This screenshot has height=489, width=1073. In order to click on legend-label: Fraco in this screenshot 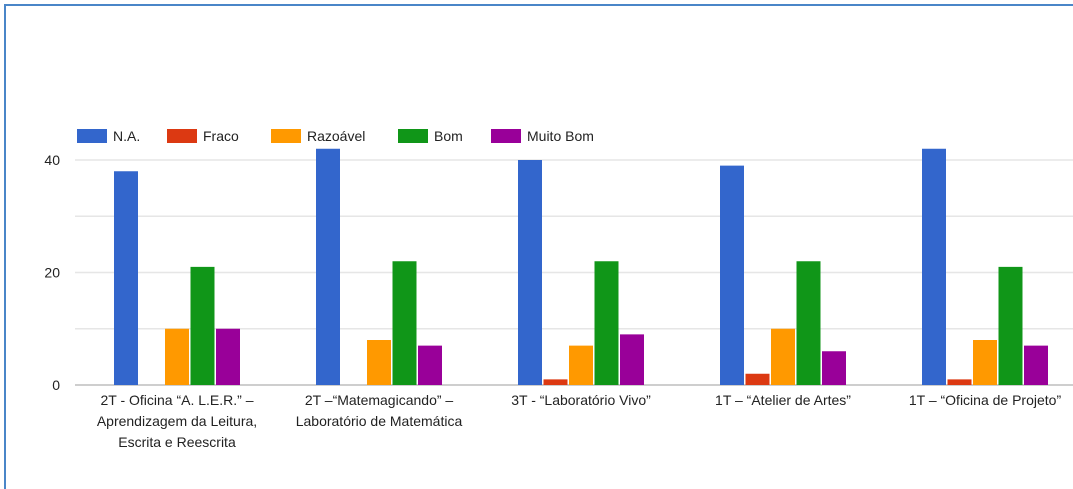, I will do `click(221, 136)`.